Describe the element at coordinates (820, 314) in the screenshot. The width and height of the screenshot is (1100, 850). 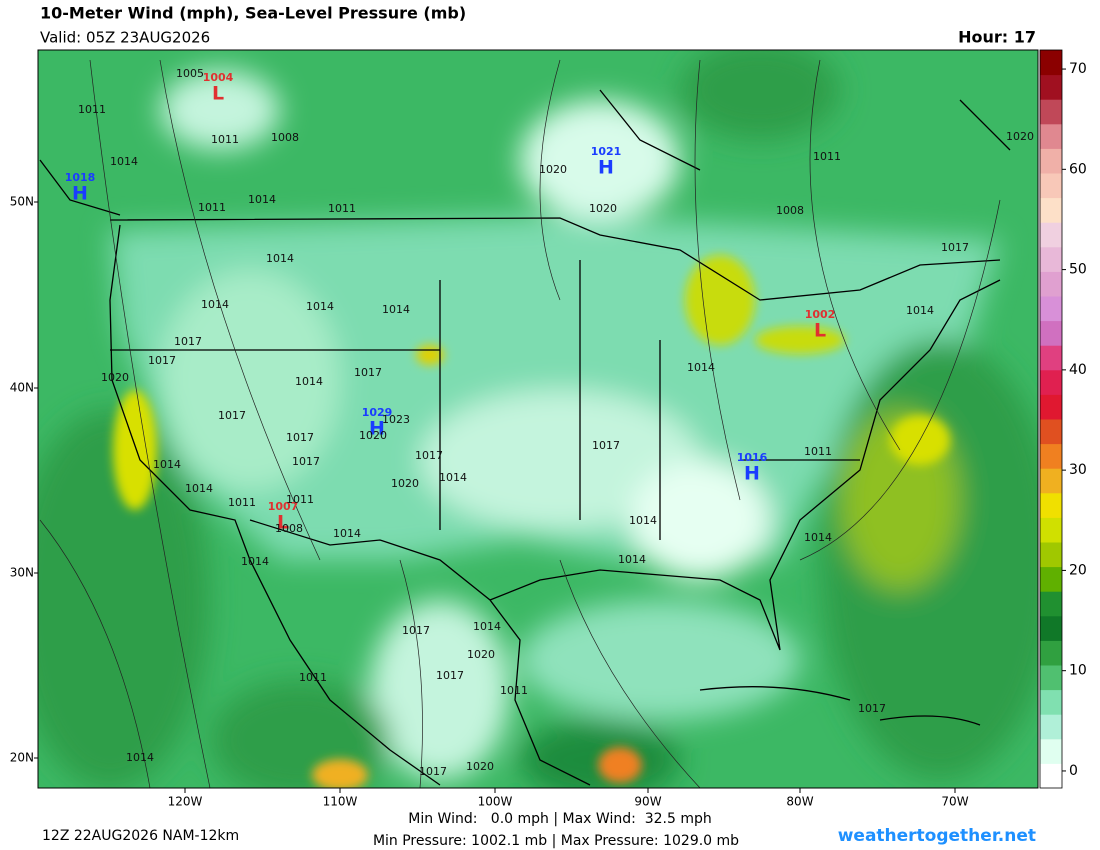
I see `pressure-center-value: 1002` at that location.